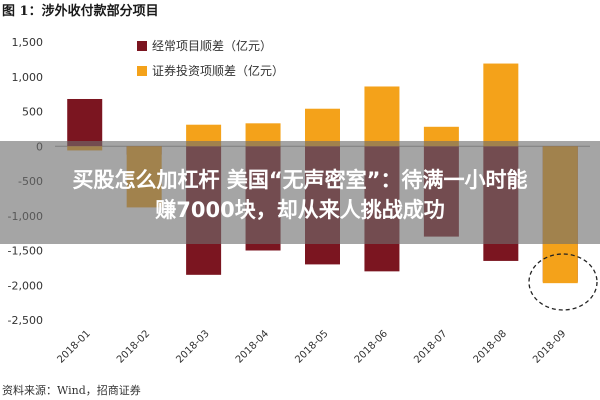  I want to click on x-tick-label: 2018-04, so click(252, 346).